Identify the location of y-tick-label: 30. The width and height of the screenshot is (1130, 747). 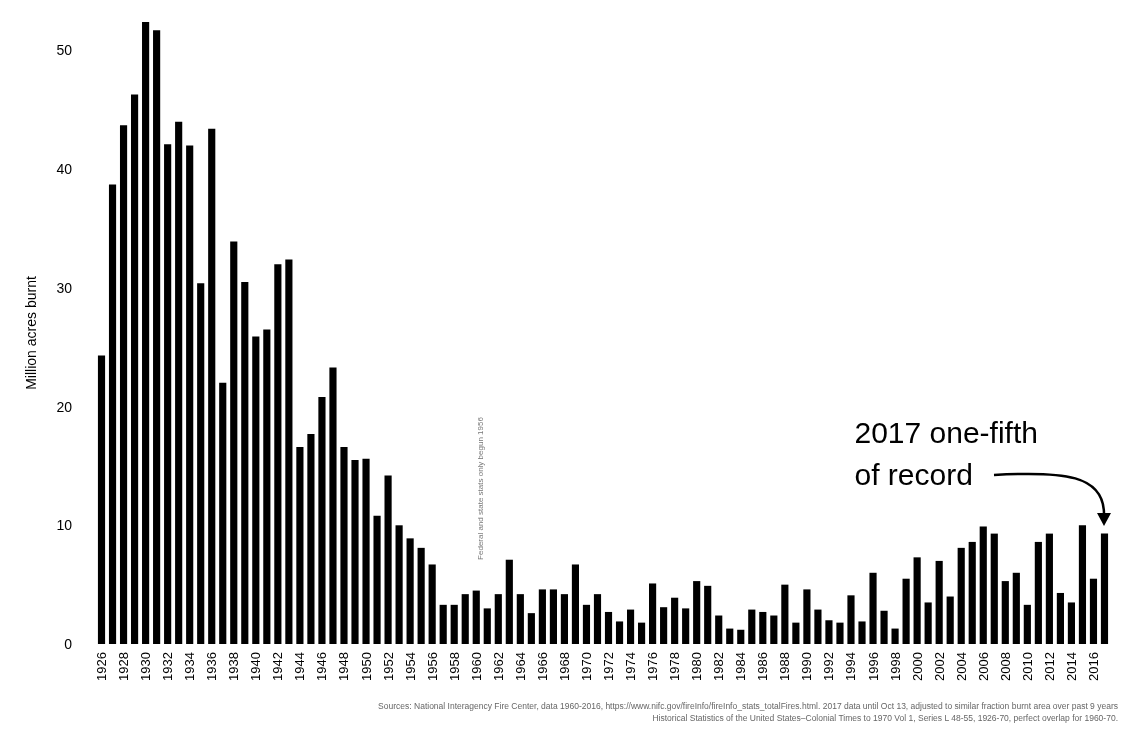
(64, 287).